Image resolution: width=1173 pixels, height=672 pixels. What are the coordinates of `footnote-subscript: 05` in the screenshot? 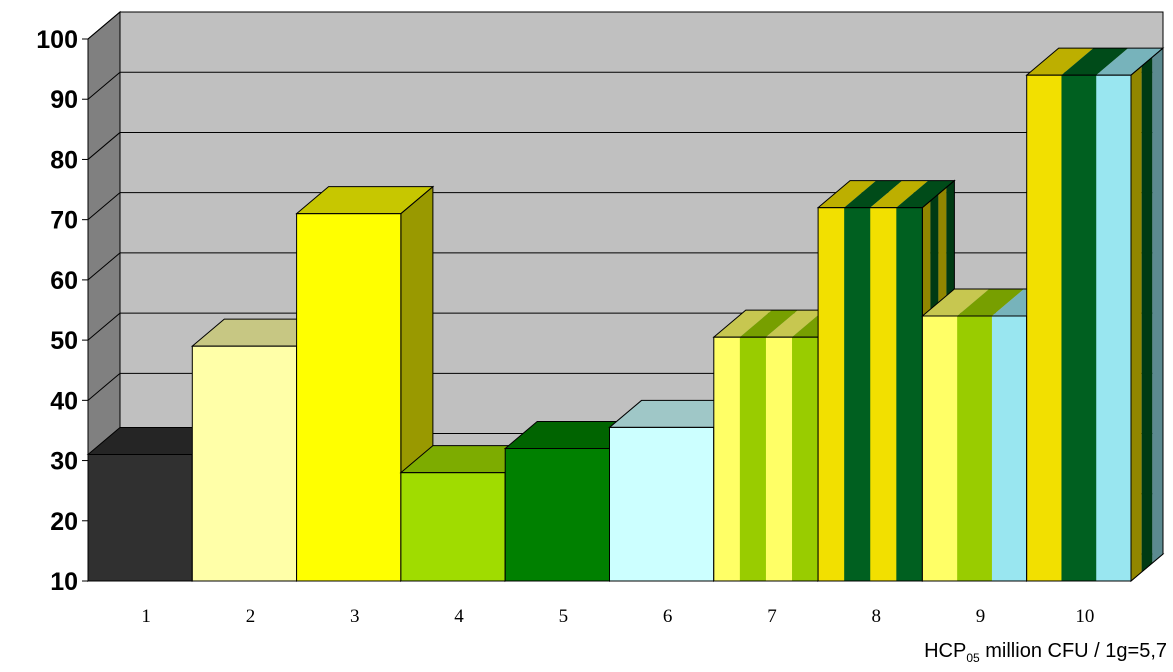 It's located at (973, 658).